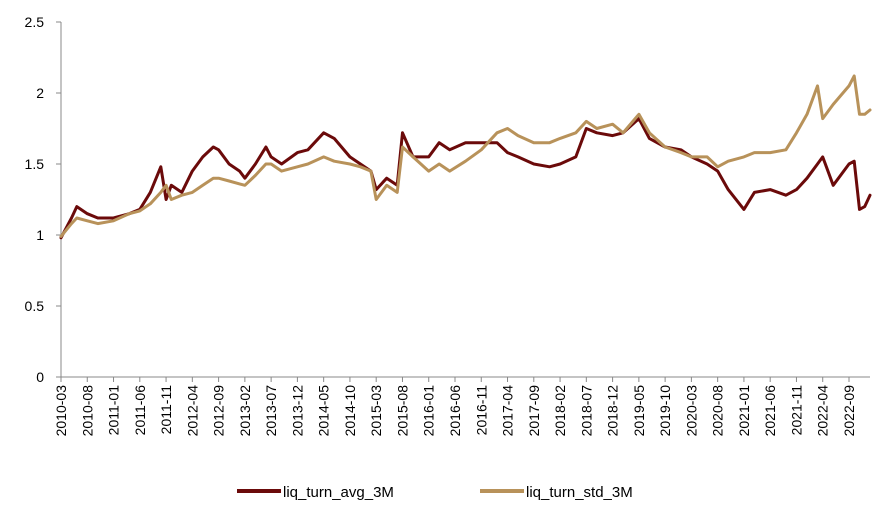 This screenshot has width=888, height=514. Describe the element at coordinates (61, 411) in the screenshot. I see `x-tick-label: 2010-03` at that location.